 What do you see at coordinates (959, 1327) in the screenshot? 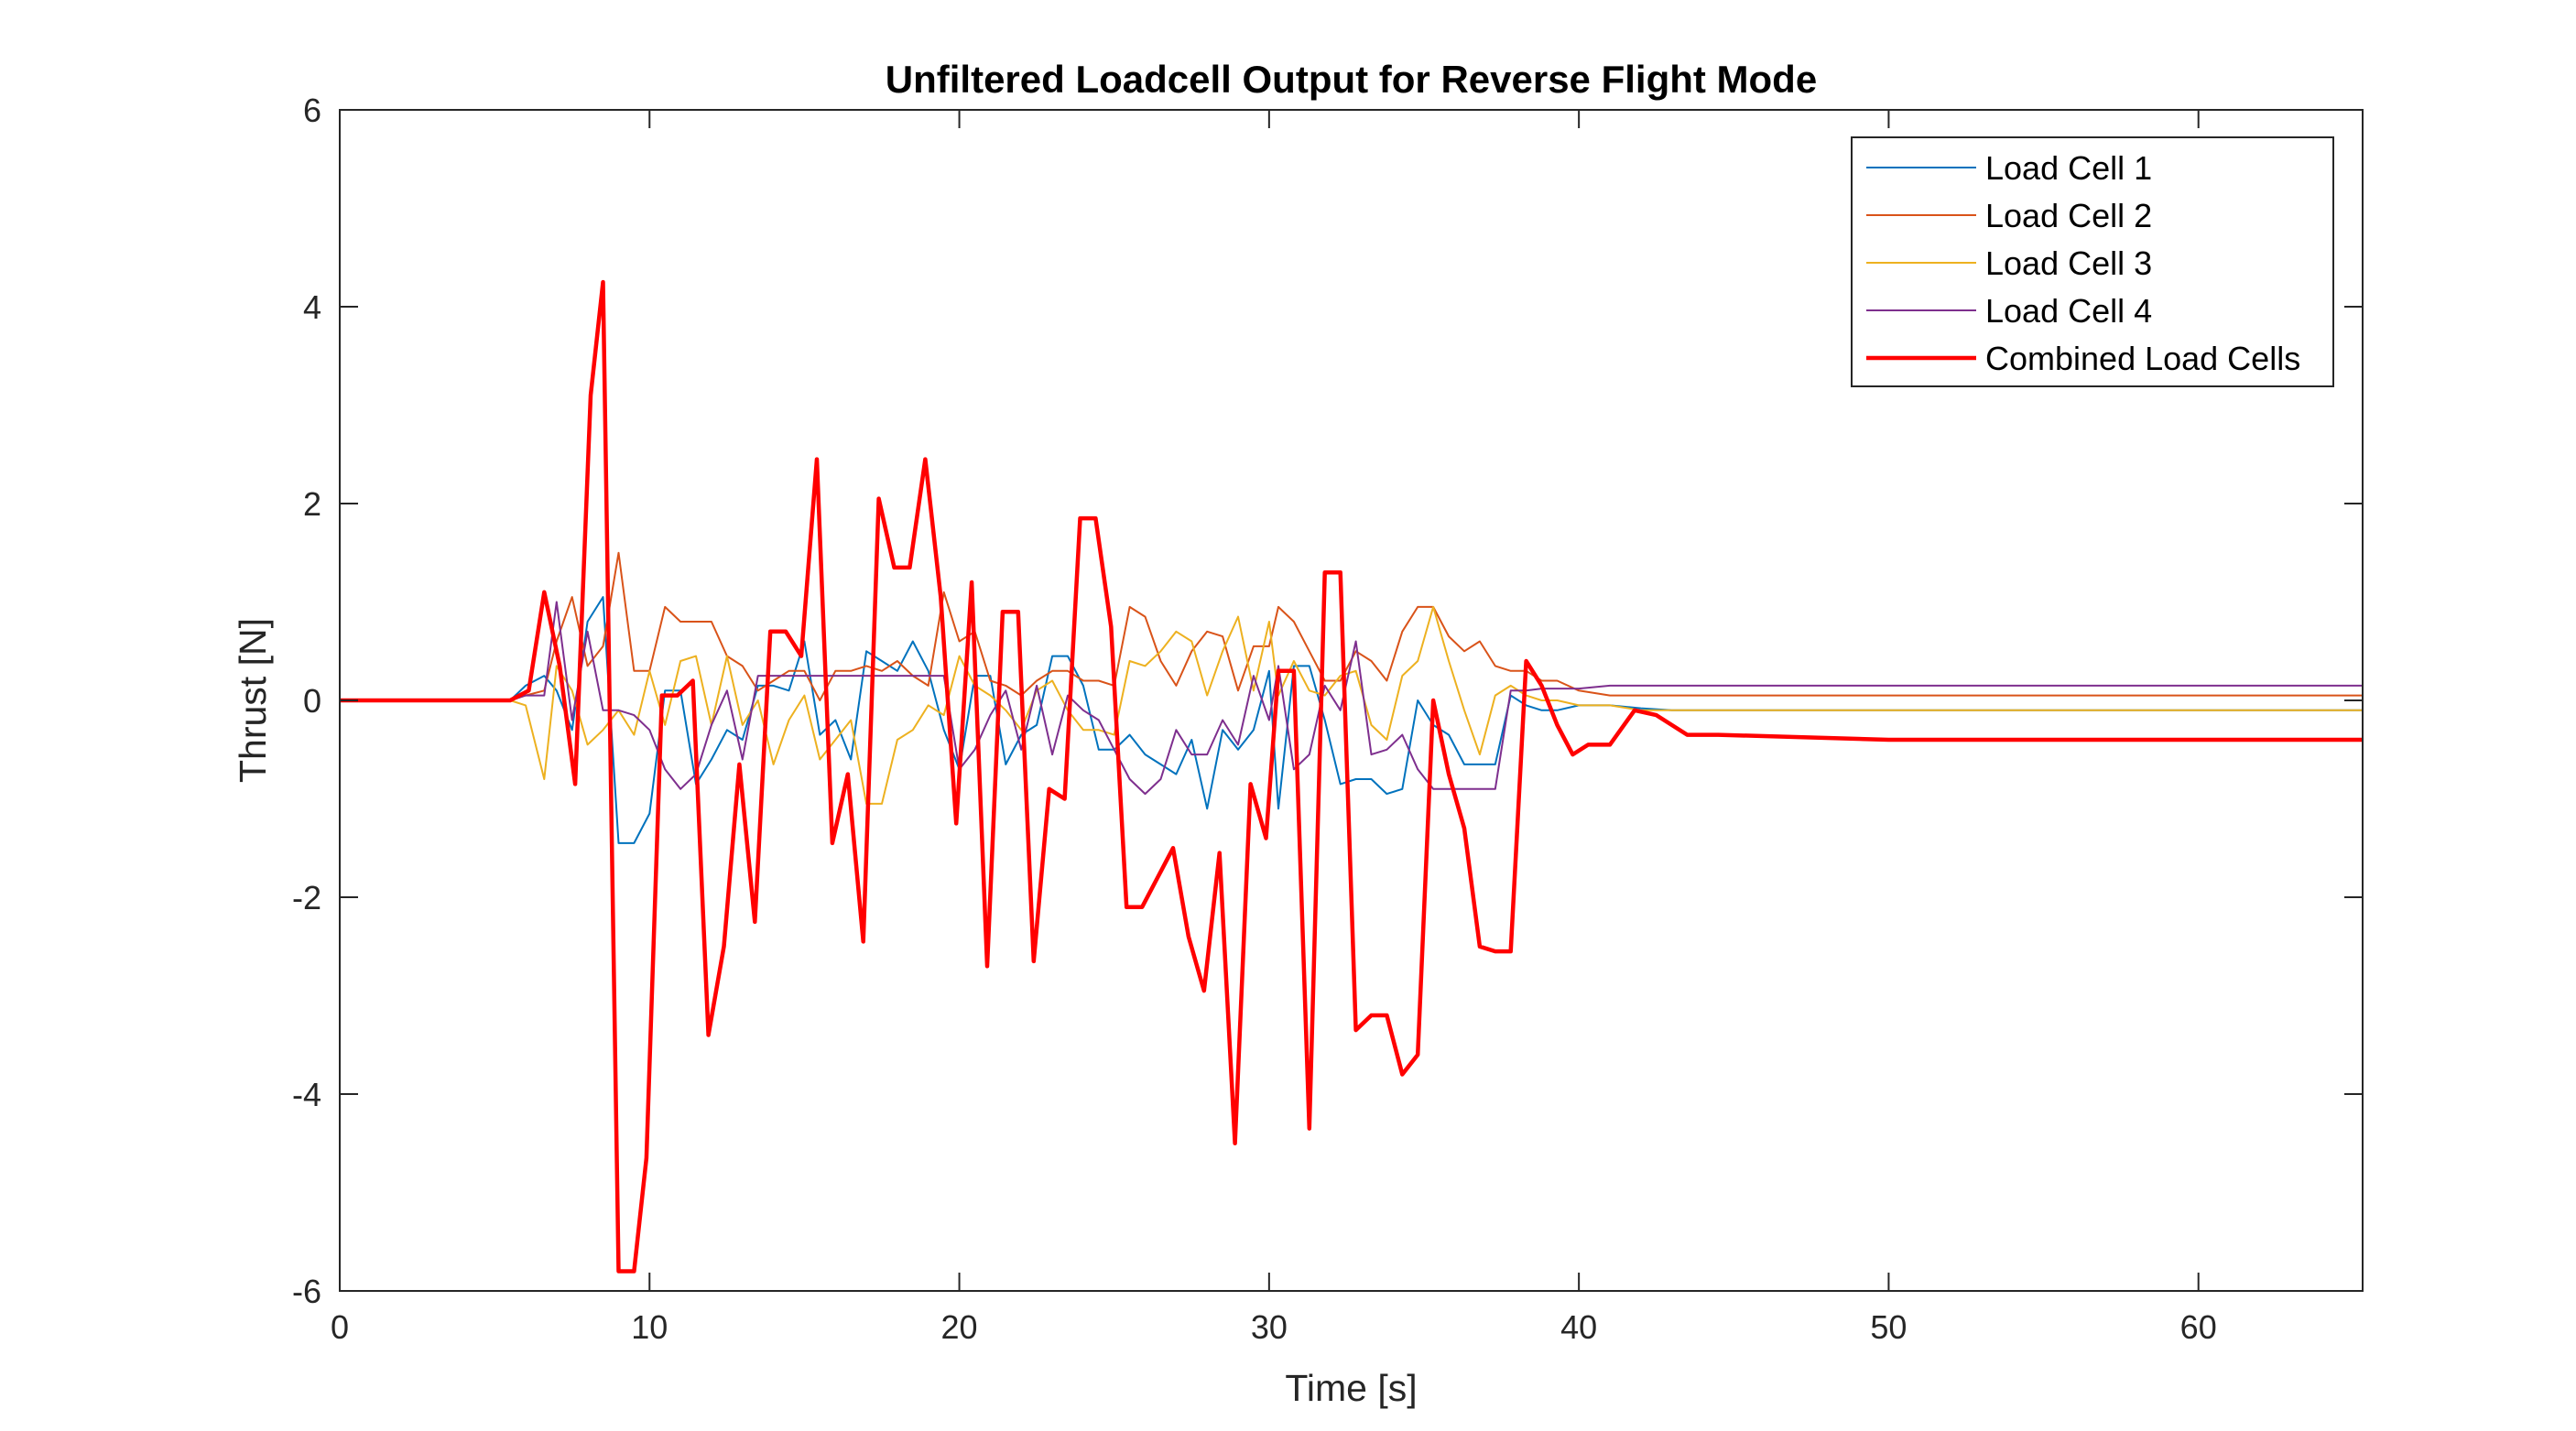
I see `x-tick-label: 20` at bounding box center [959, 1327].